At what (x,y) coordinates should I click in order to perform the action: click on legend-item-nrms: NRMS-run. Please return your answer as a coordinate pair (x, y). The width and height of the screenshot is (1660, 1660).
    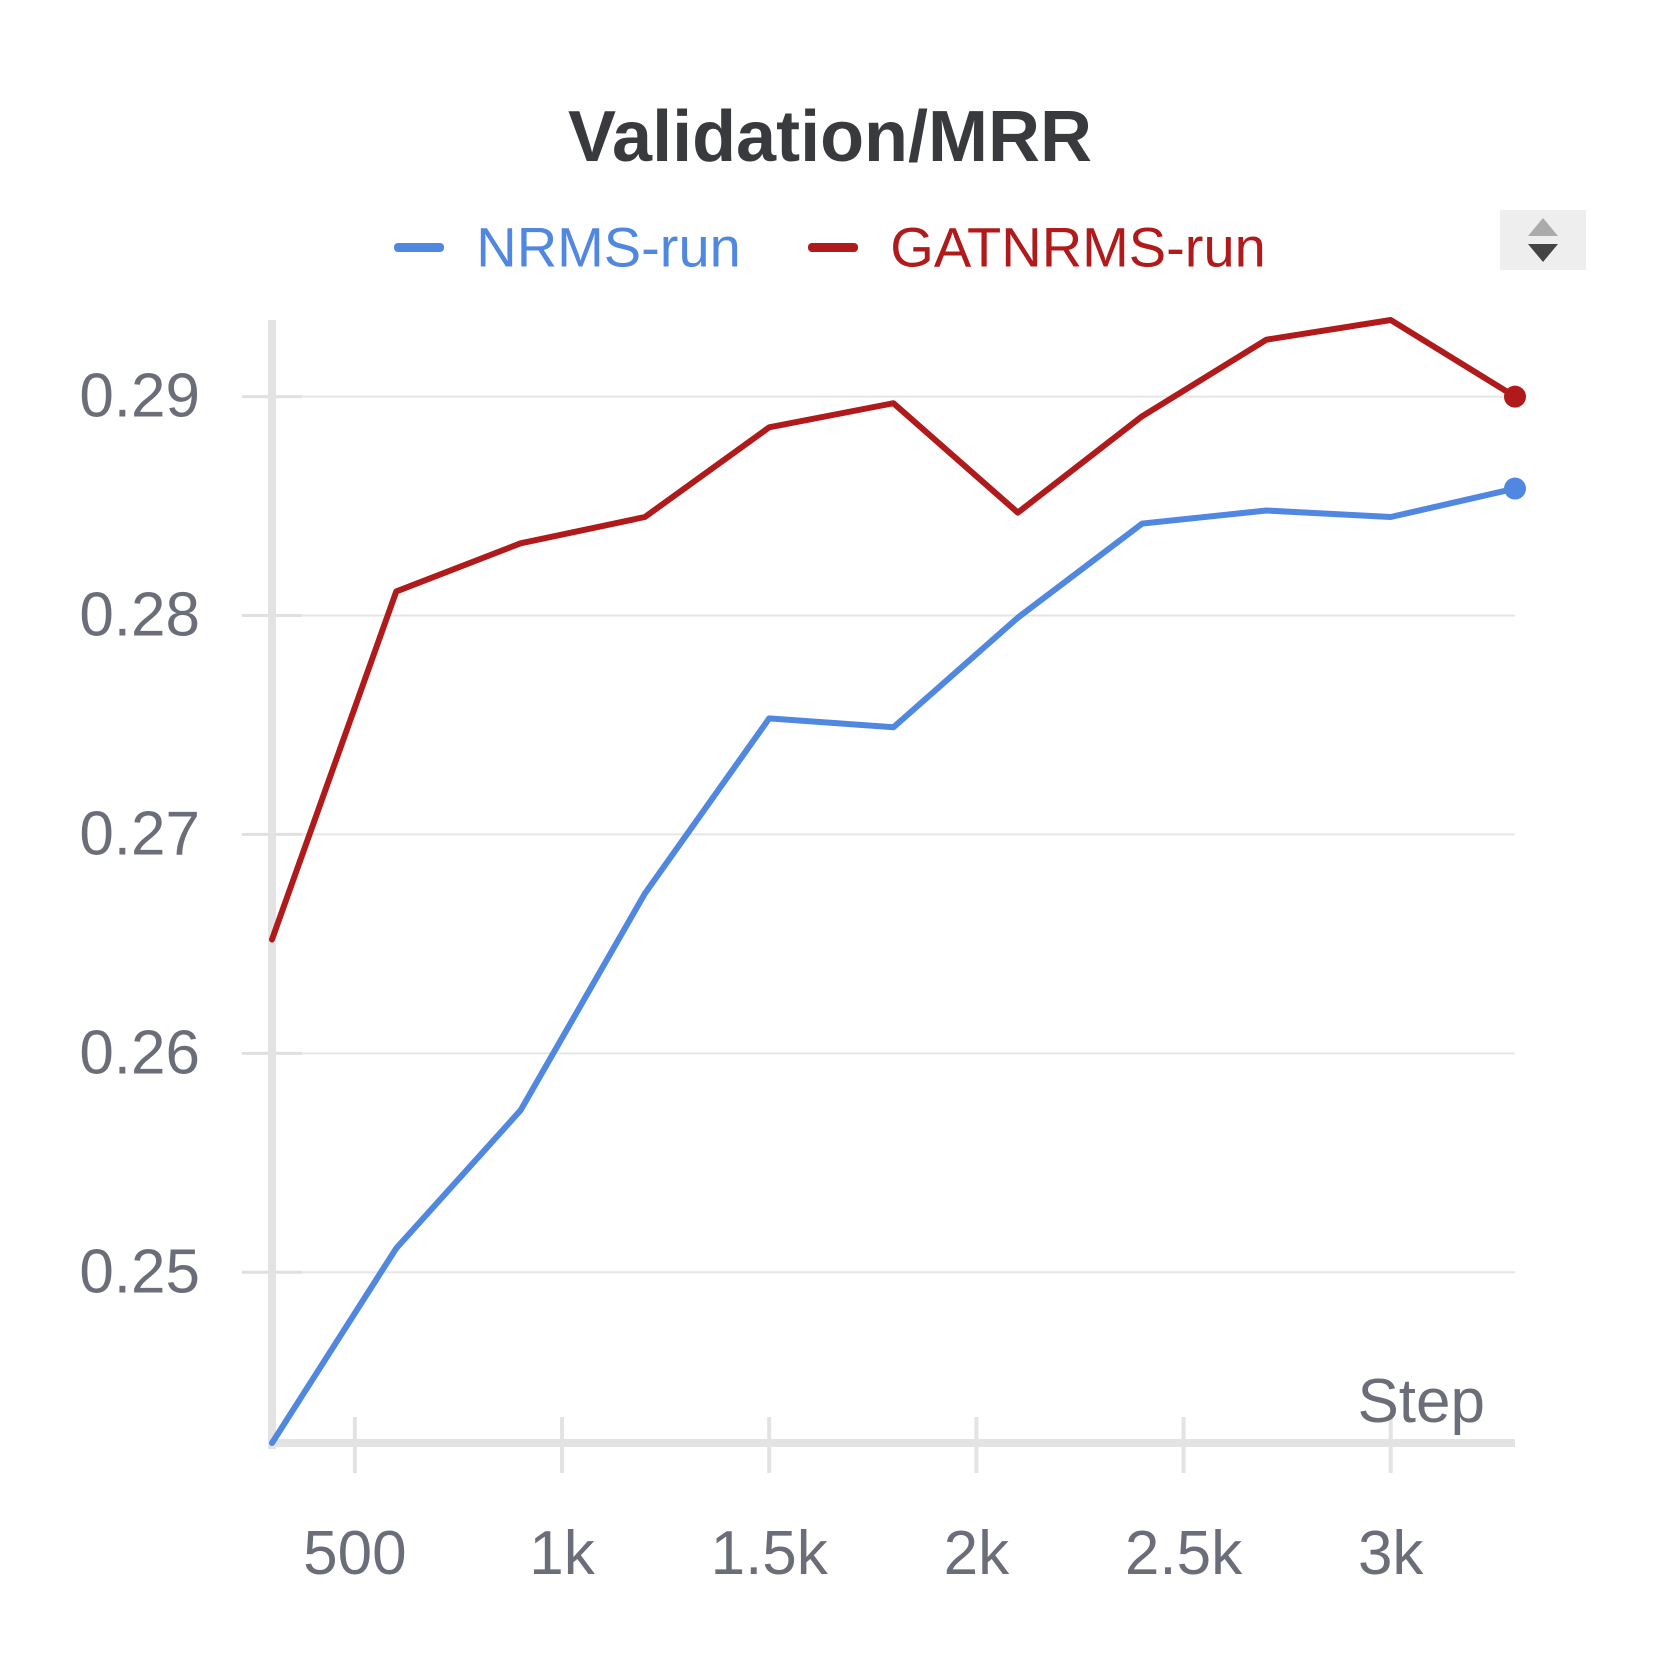
    Looking at the image, I should click on (567, 245).